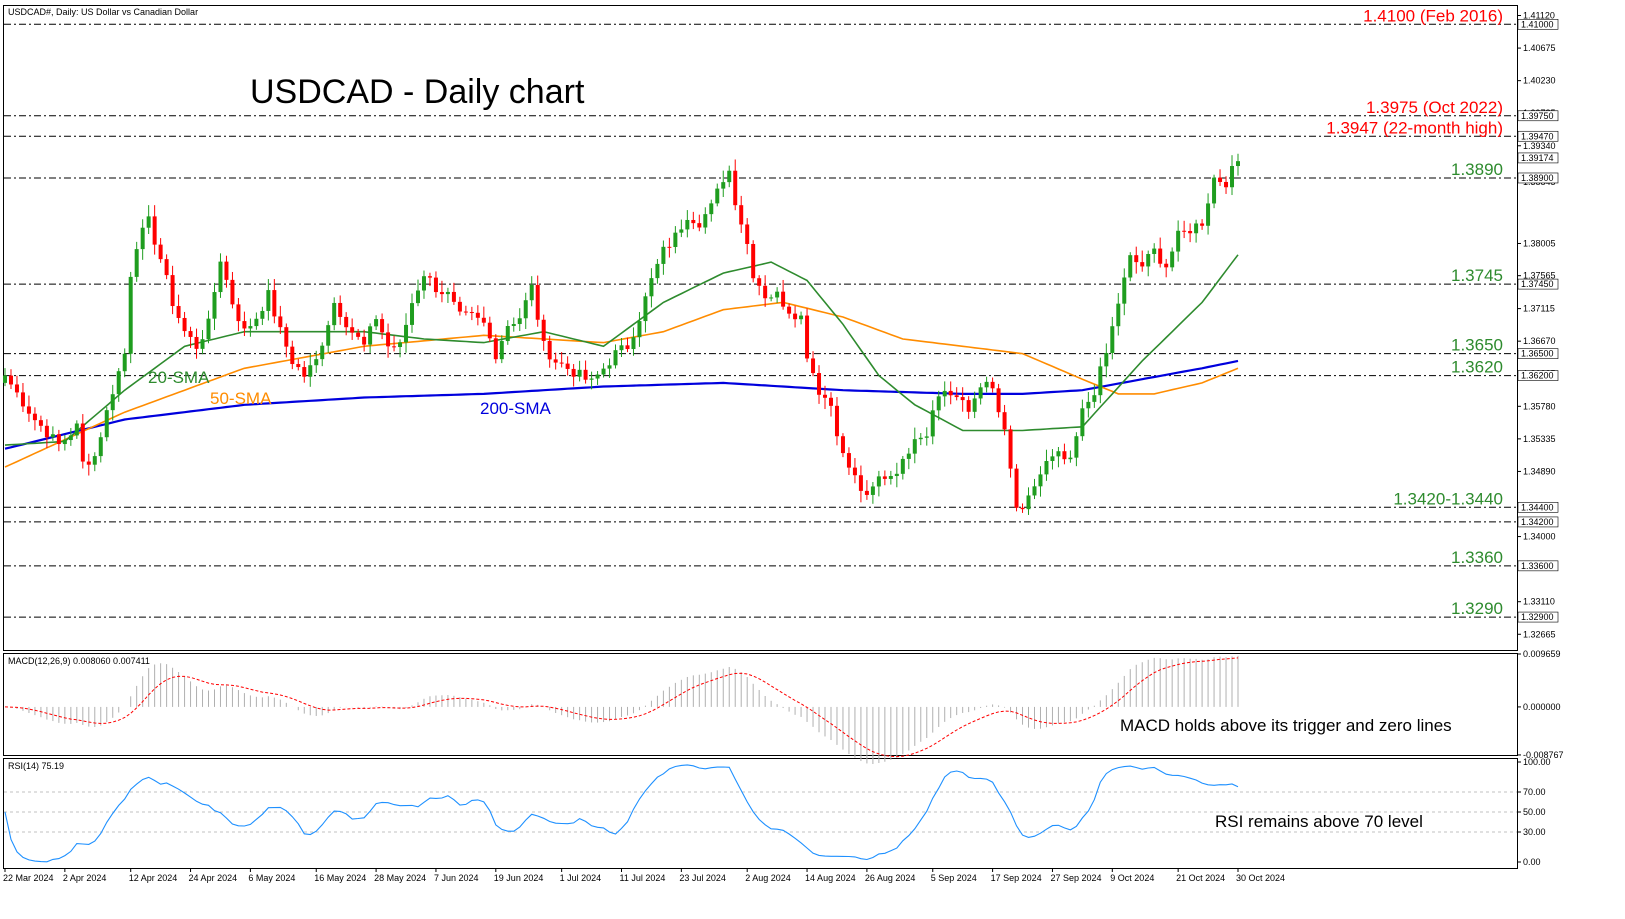 The height and width of the screenshot is (919, 1625). I want to click on rsi-tick-label: 100.00, so click(1537, 762).